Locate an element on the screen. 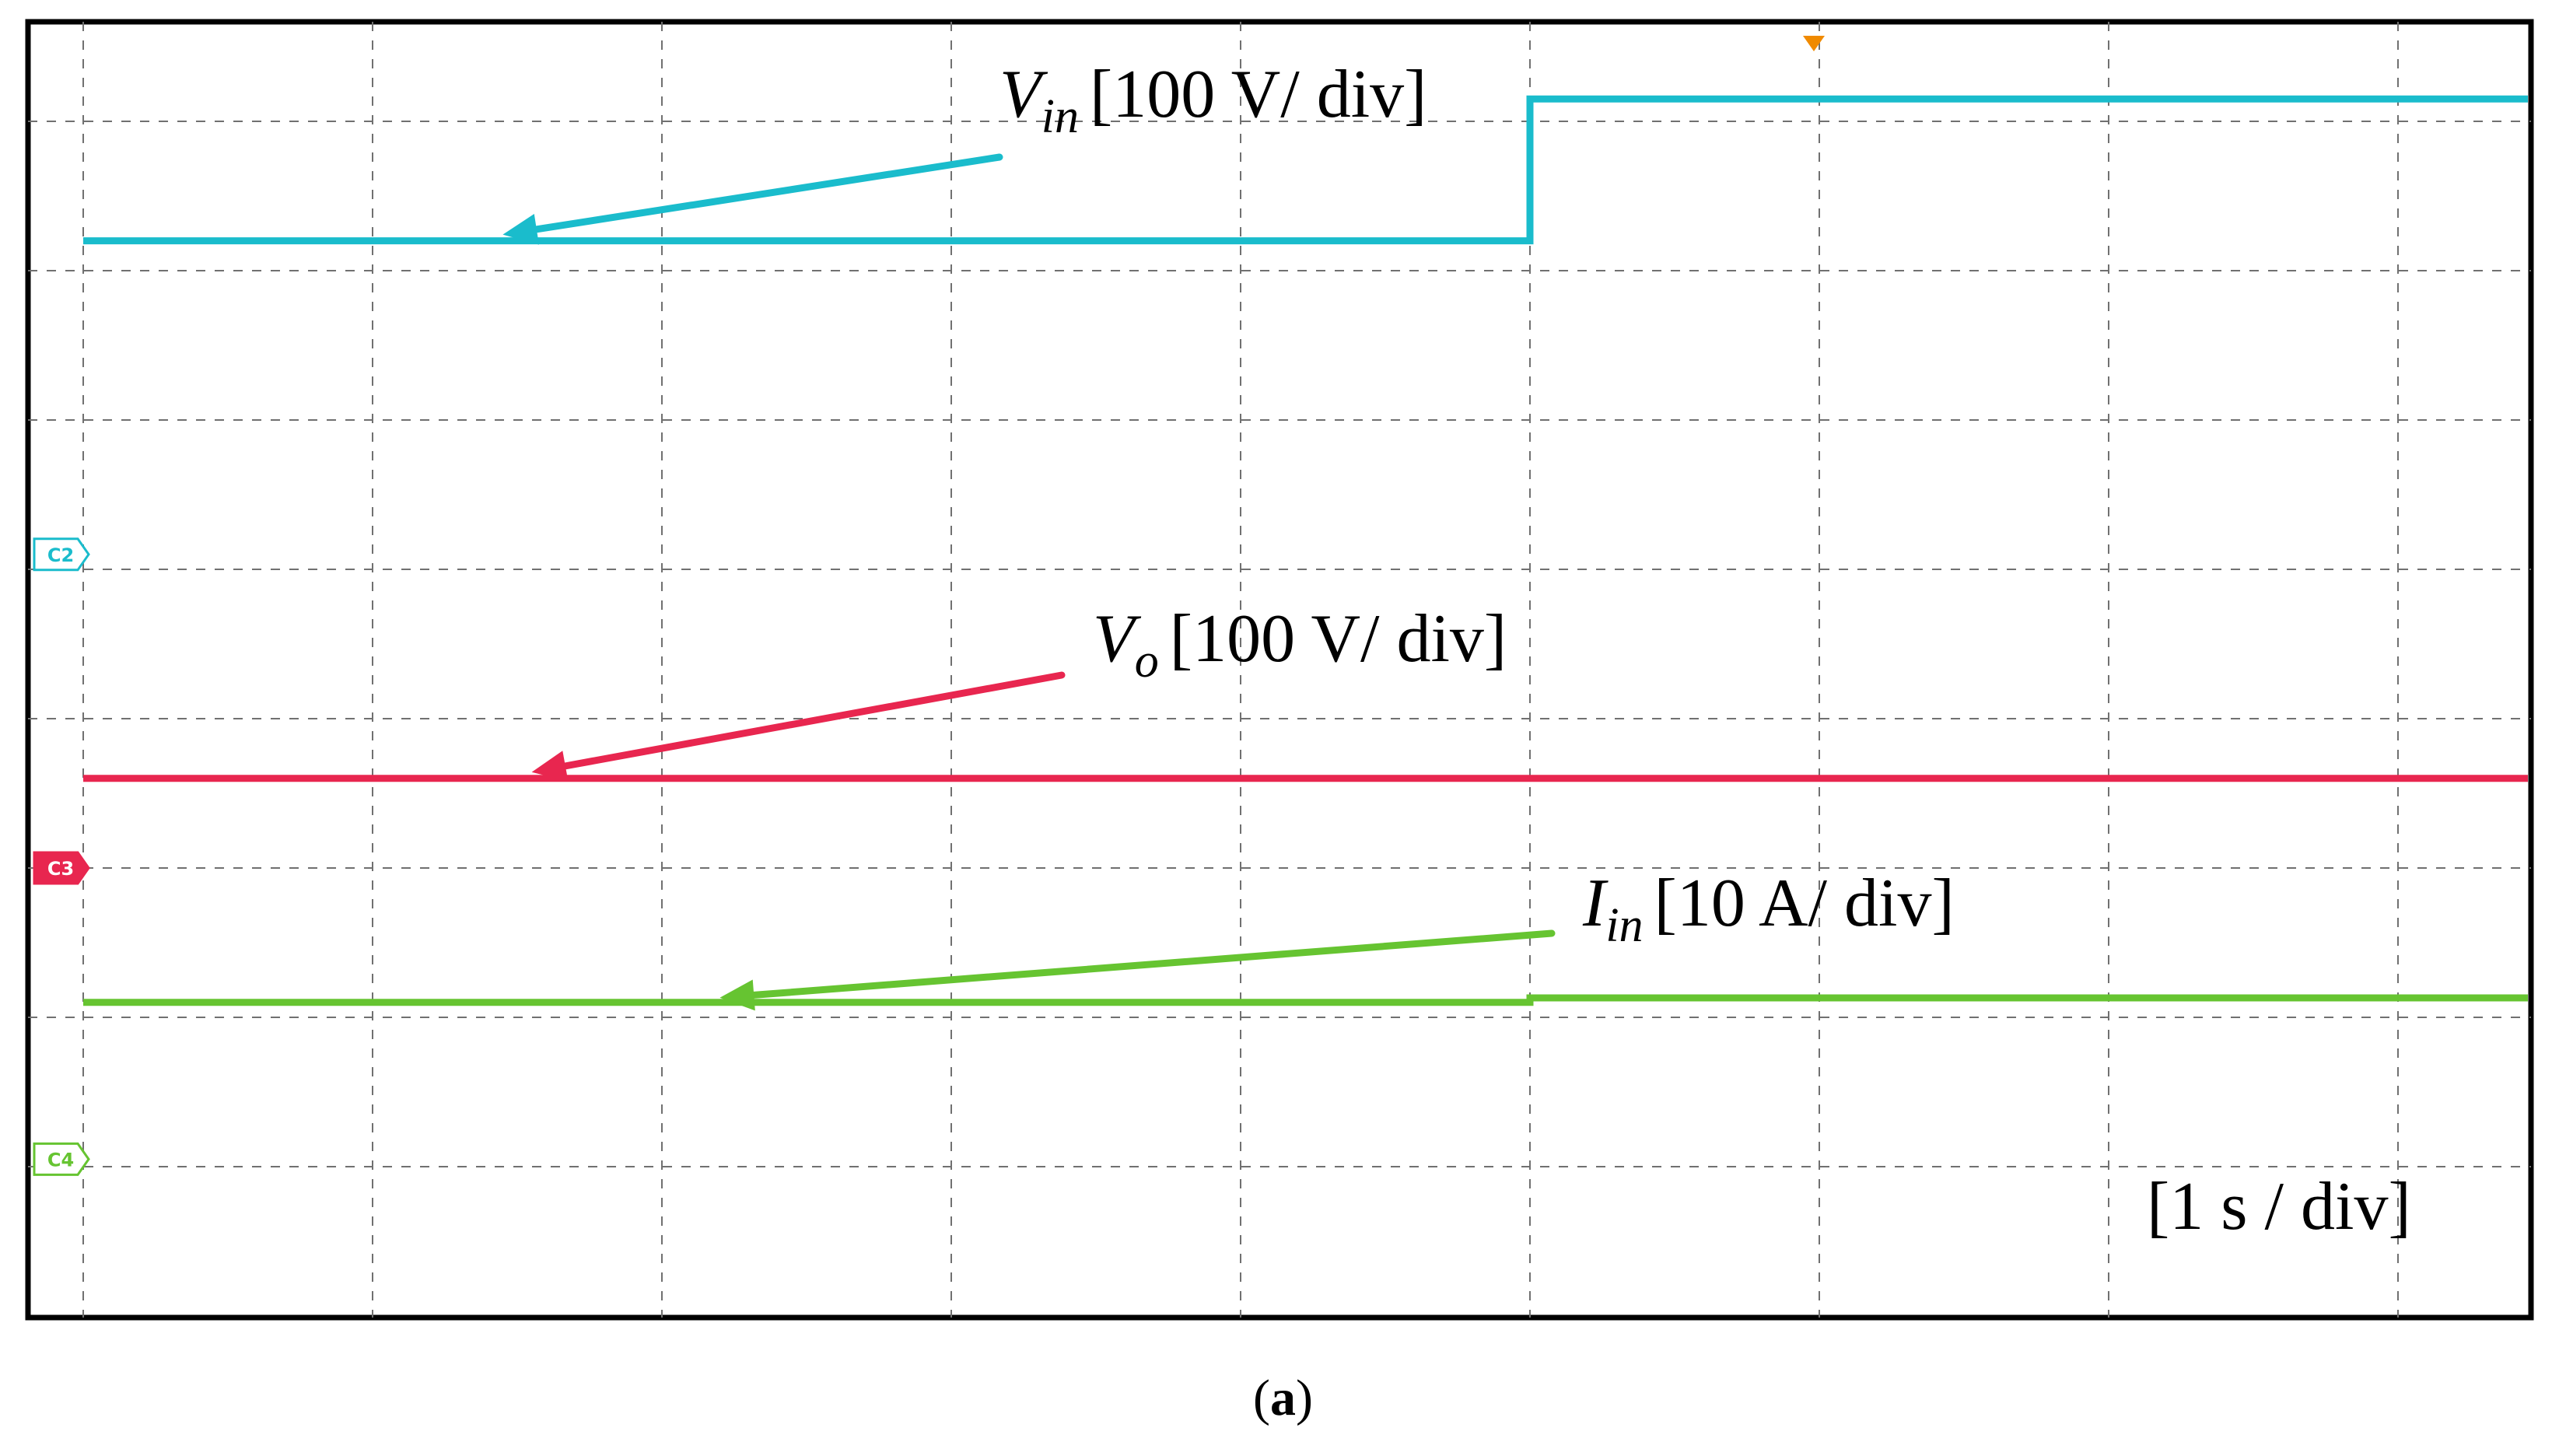 The image size is (2566, 1456). iin-label: Iin [10 A/ div] is located at coordinates (1768, 909).